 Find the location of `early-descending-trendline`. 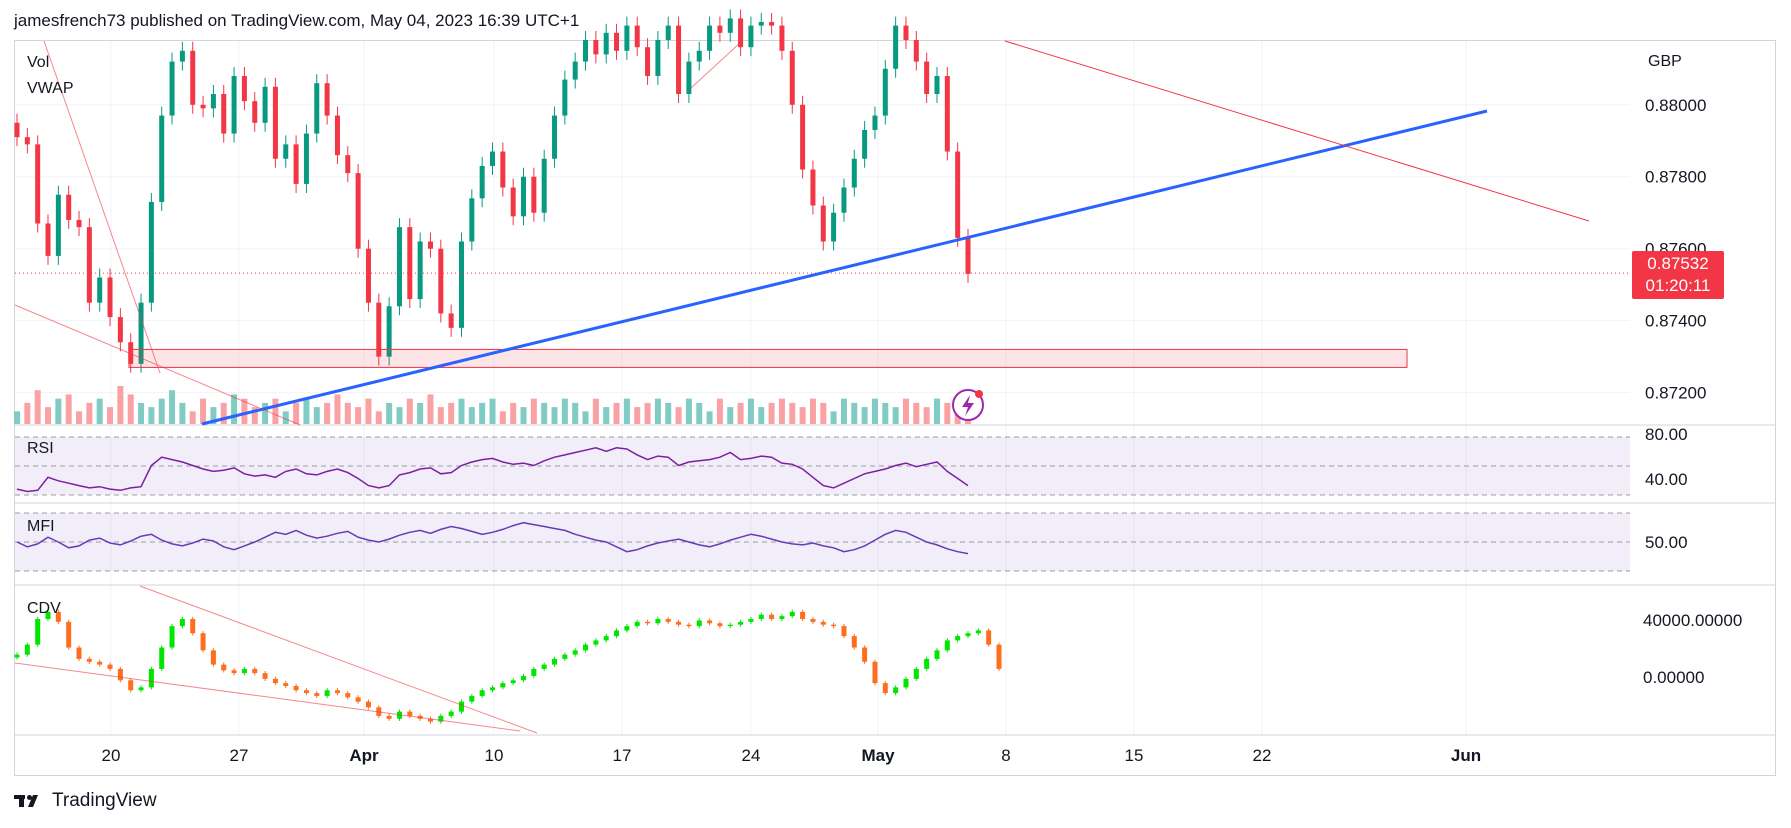

early-descending-trendline is located at coordinates (102, 207).